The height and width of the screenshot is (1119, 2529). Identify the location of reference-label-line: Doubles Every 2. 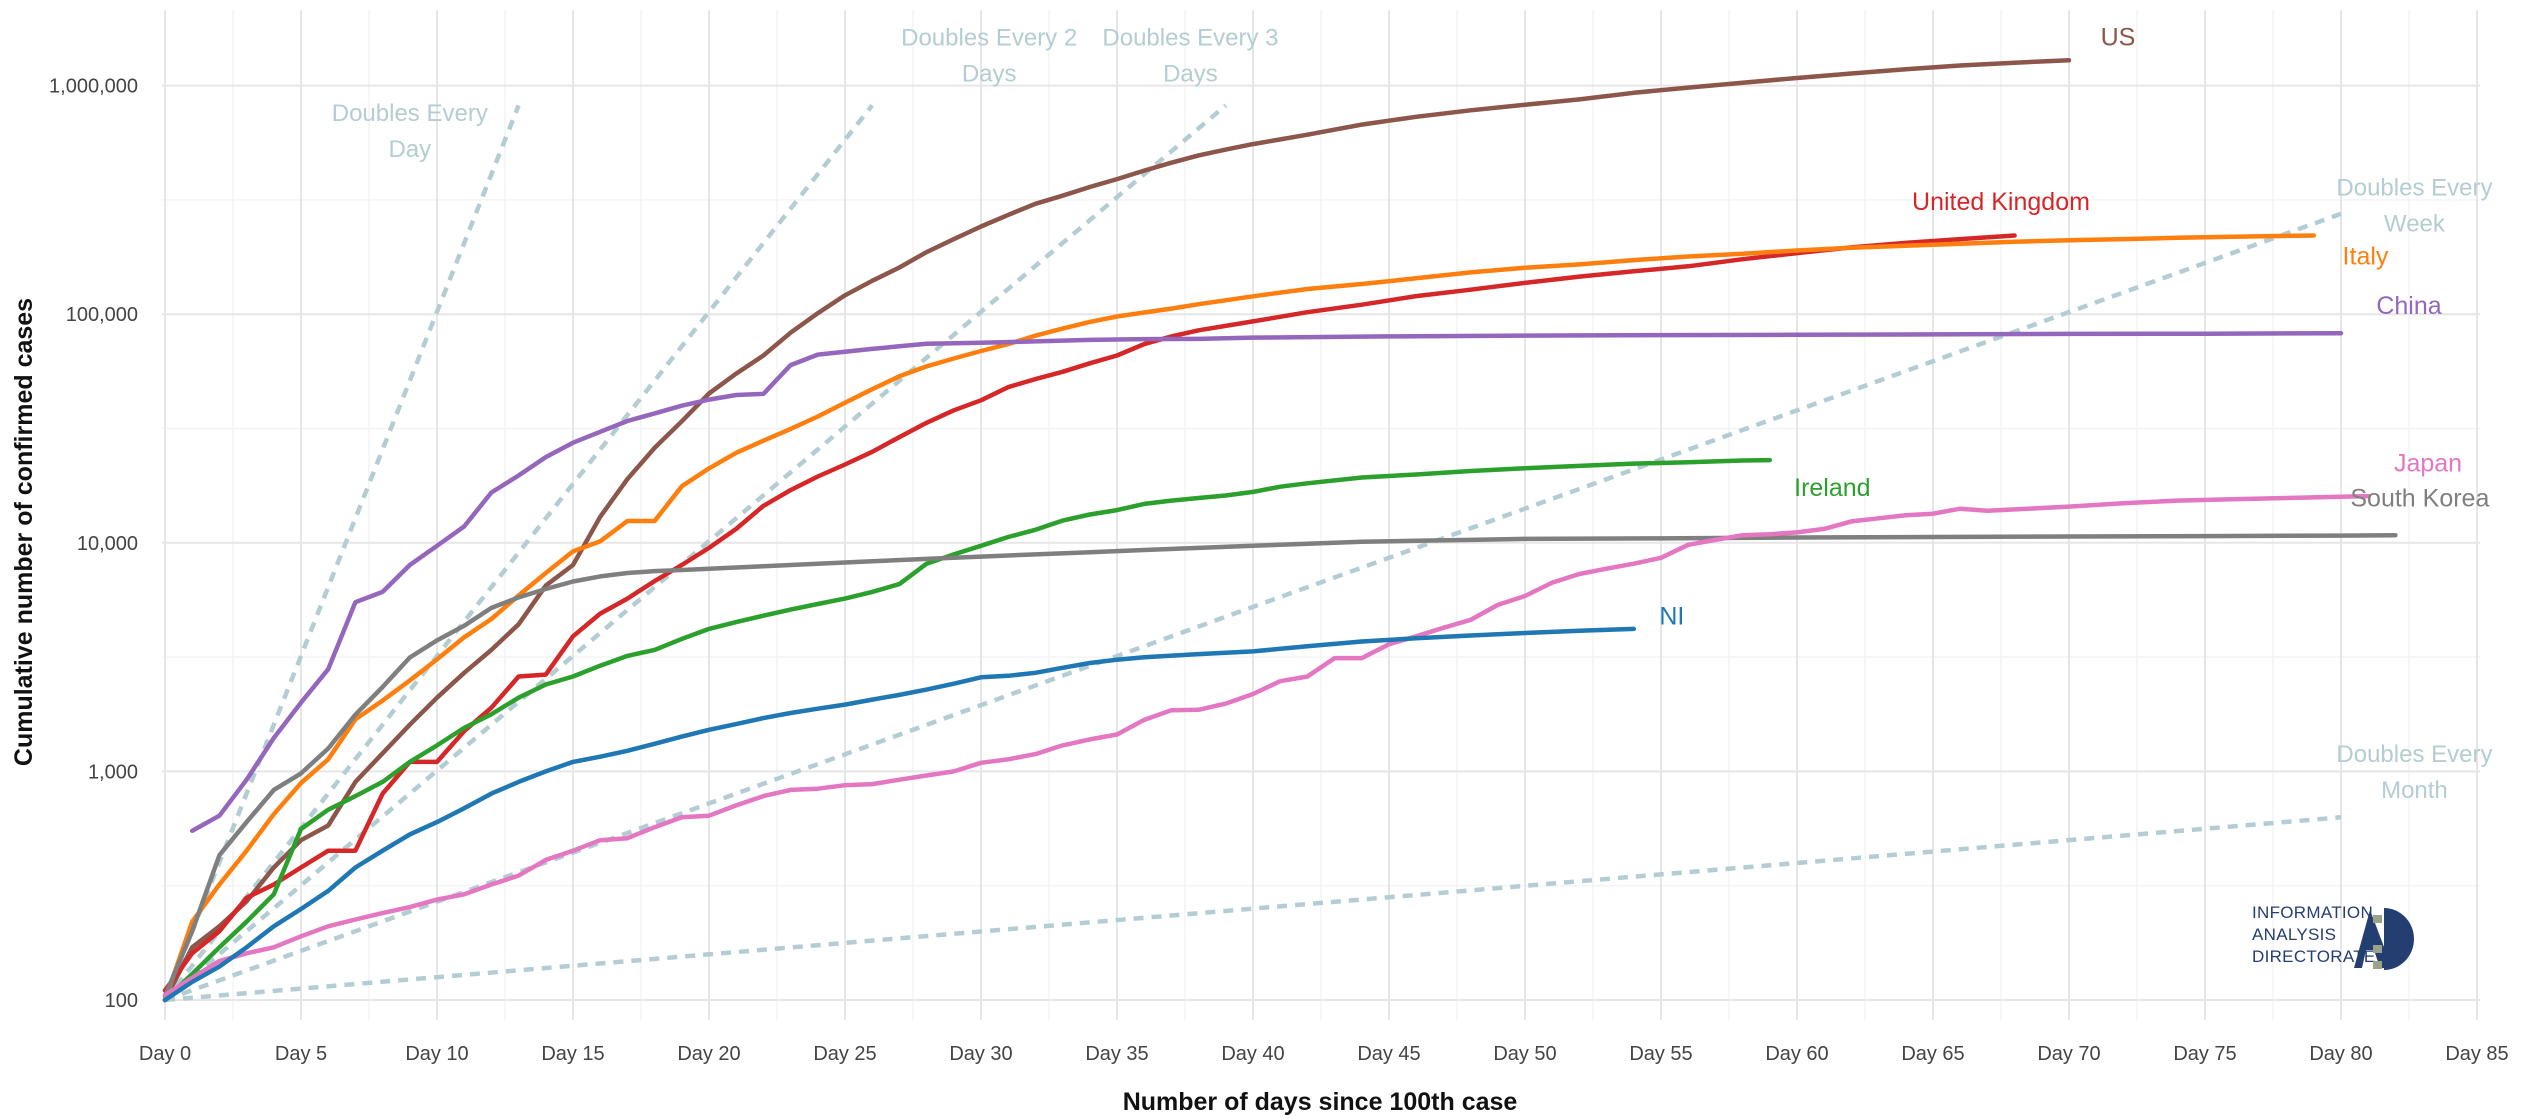
(989, 37).